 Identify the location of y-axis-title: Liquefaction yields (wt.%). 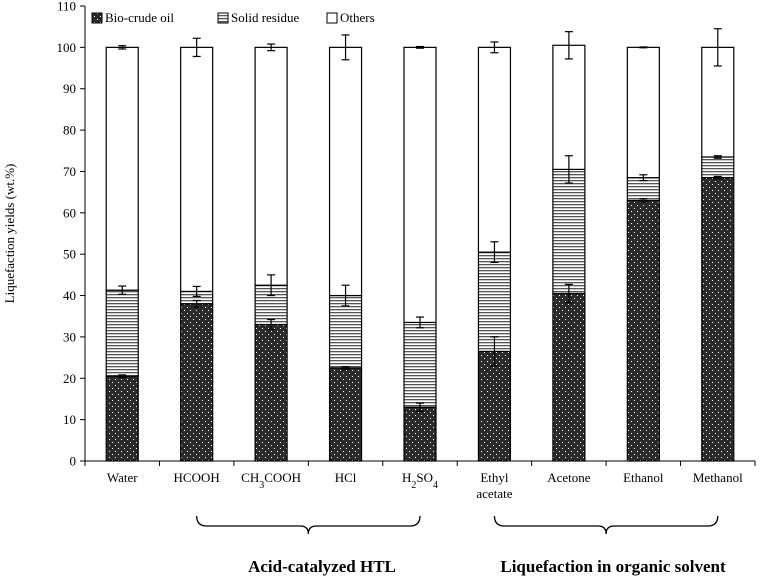
(9, 234).